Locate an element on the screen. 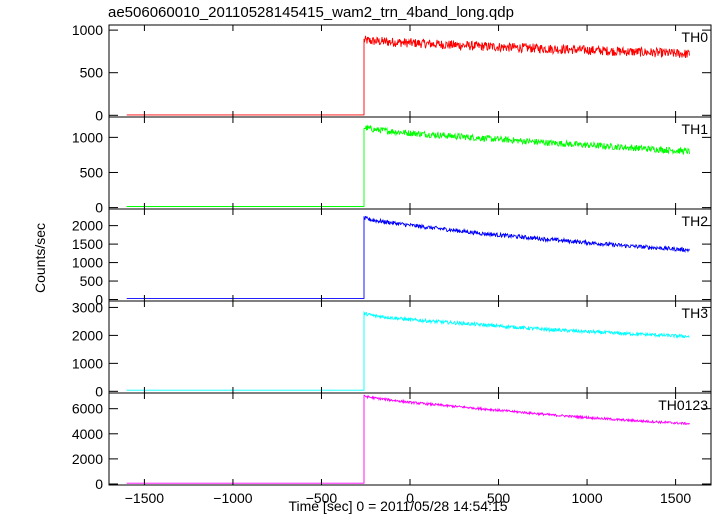  x-tick-label: 1000 is located at coordinates (586, 498).